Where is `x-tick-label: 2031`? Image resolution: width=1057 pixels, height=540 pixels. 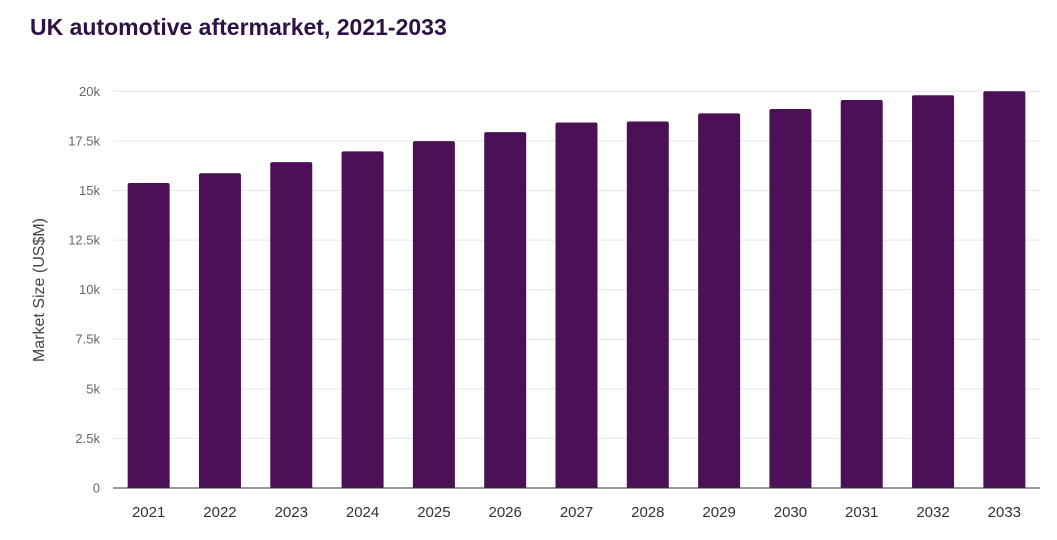 x-tick-label: 2031 is located at coordinates (861, 512).